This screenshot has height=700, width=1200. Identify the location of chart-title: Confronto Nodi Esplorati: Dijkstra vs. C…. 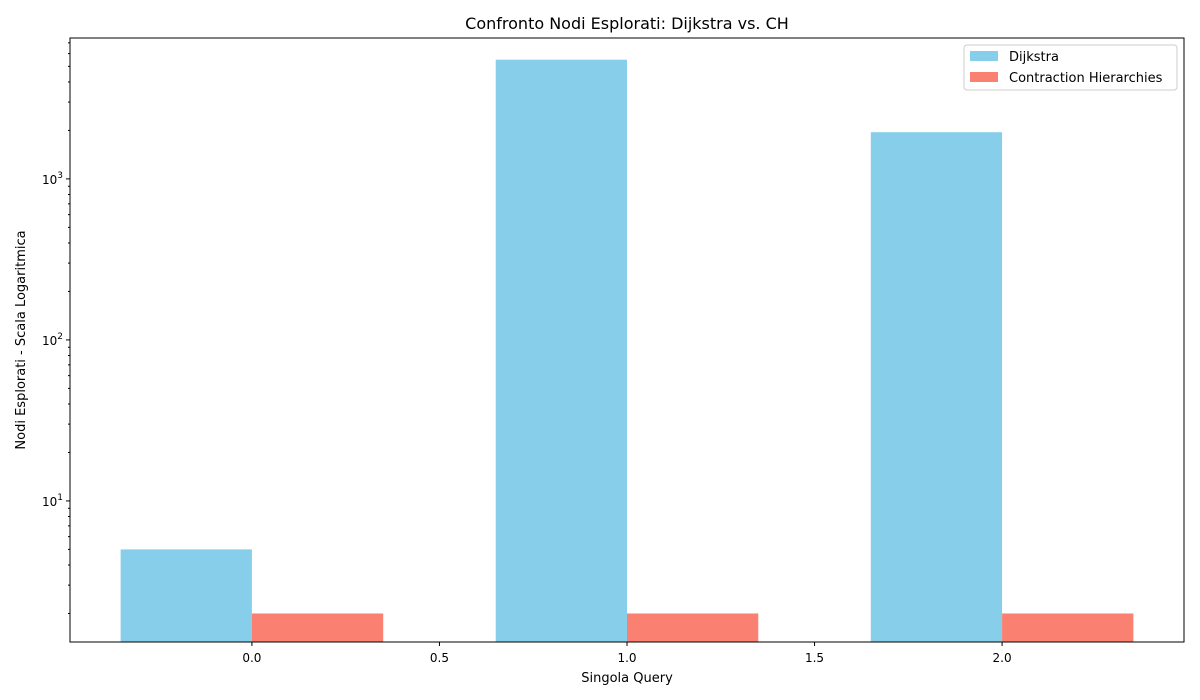
(627, 23).